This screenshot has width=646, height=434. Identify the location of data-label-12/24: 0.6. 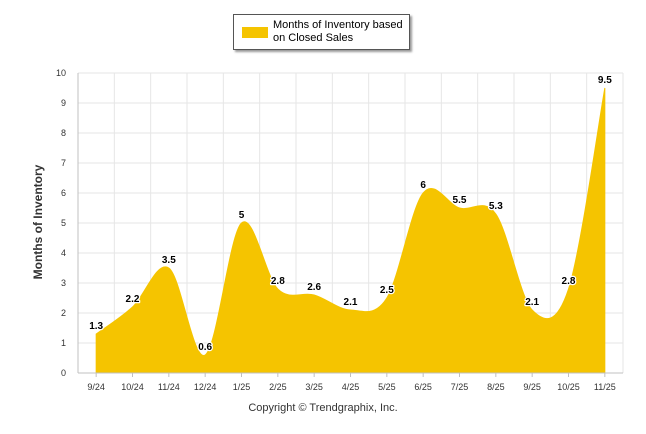
(205, 347).